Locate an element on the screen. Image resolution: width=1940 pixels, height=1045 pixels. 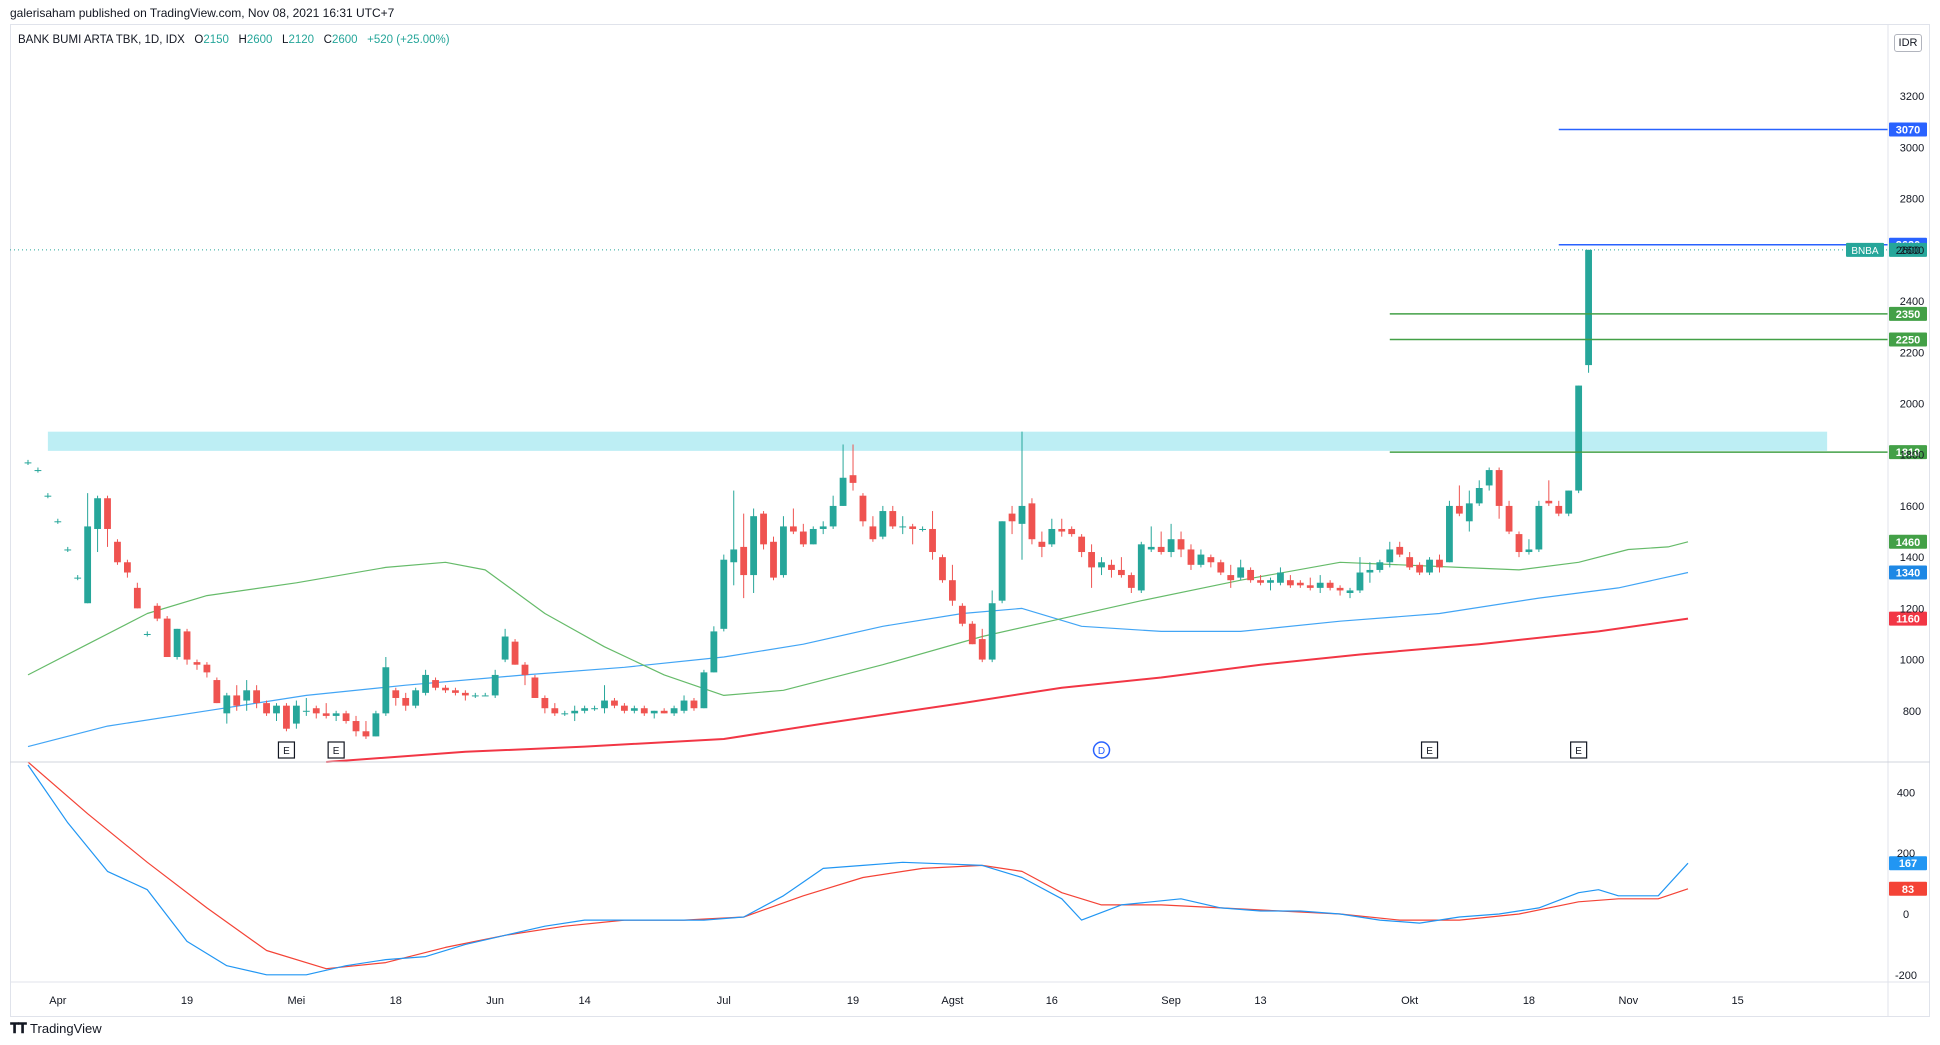
time-tick-label: 18 is located at coordinates (396, 1001).